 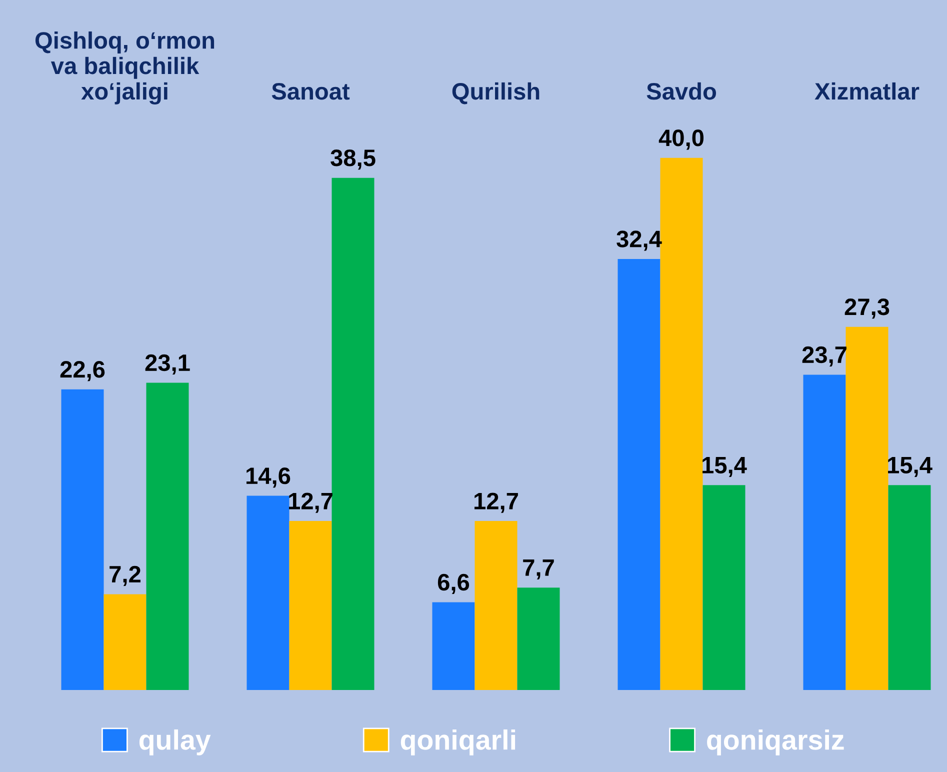 What do you see at coordinates (458, 742) in the screenshot?
I see `legend-label: qoniqarli` at bounding box center [458, 742].